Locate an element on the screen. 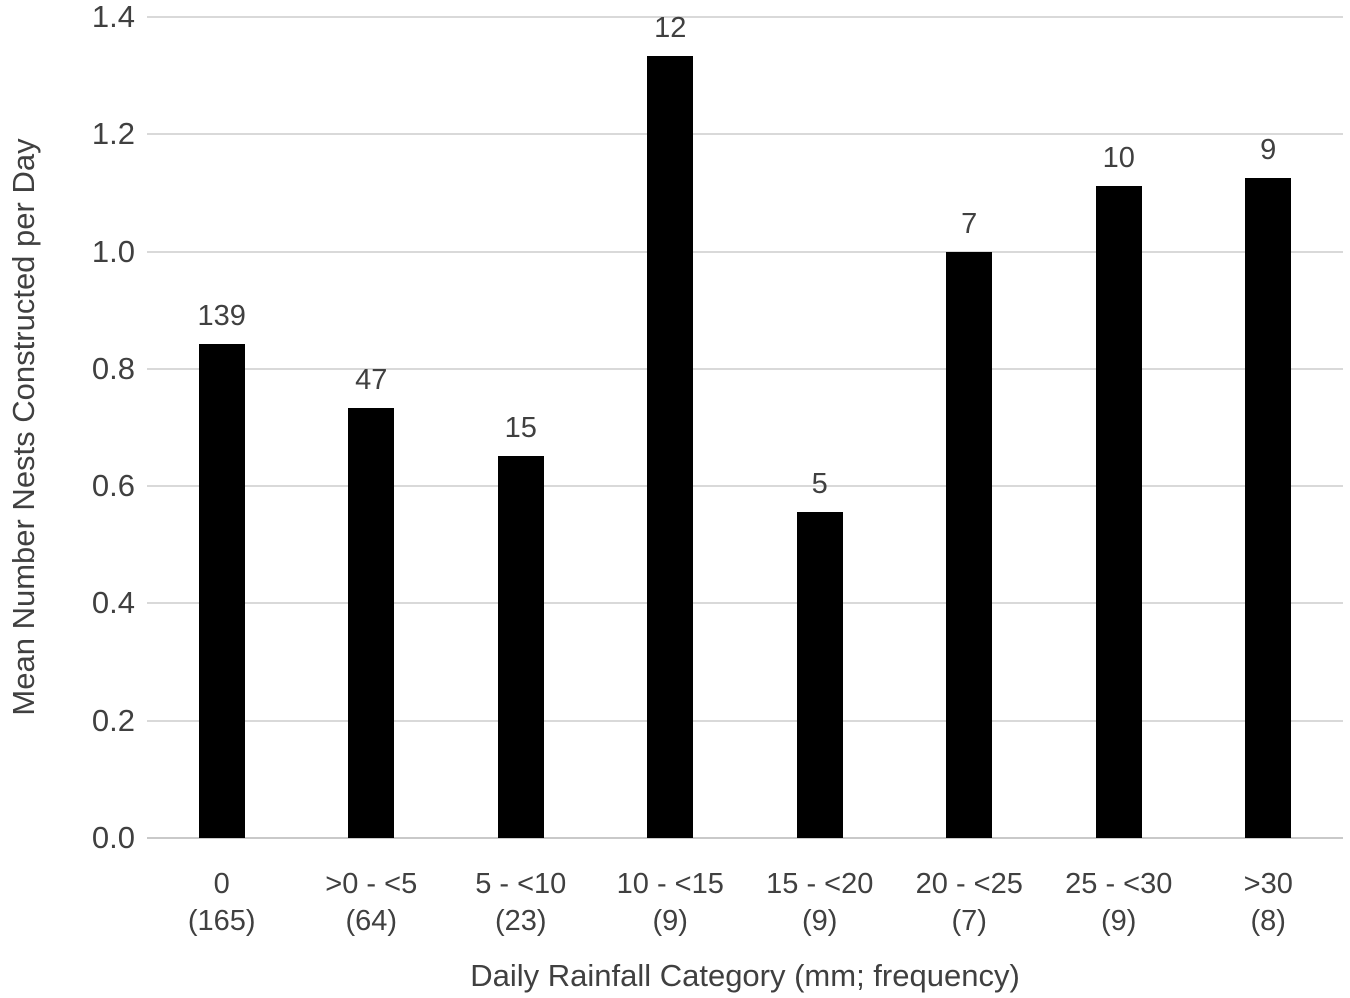 The width and height of the screenshot is (1350, 998). y-tick-label: 0.6 is located at coordinates (113, 486).